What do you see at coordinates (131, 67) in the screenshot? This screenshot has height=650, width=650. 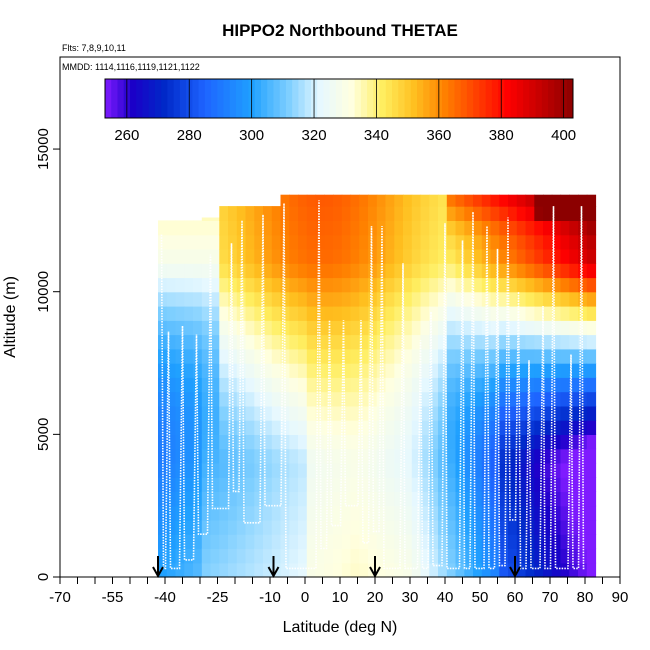 I see `dates-label: MMDD: 1114,1116,1119,1121,1122` at bounding box center [131, 67].